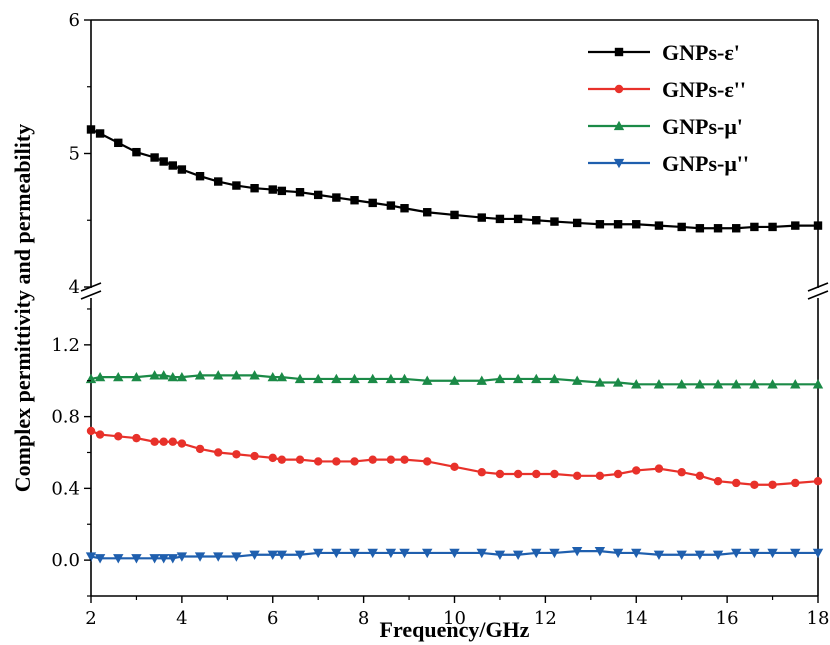 This screenshot has height=645, width=830. I want to click on x-tick-label: 8, so click(363, 618).